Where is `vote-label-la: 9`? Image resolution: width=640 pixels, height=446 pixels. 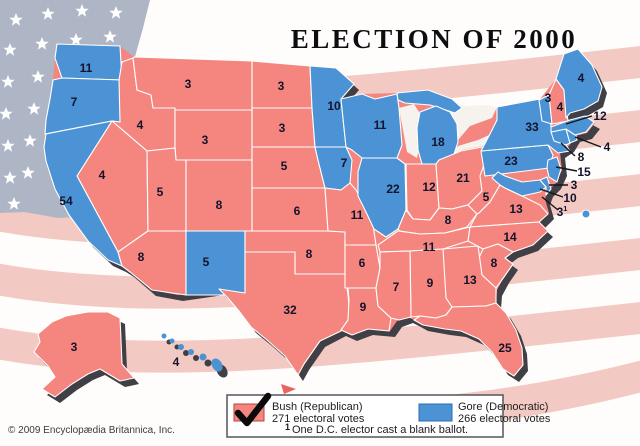 vote-label-la: 9 is located at coordinates (363, 307).